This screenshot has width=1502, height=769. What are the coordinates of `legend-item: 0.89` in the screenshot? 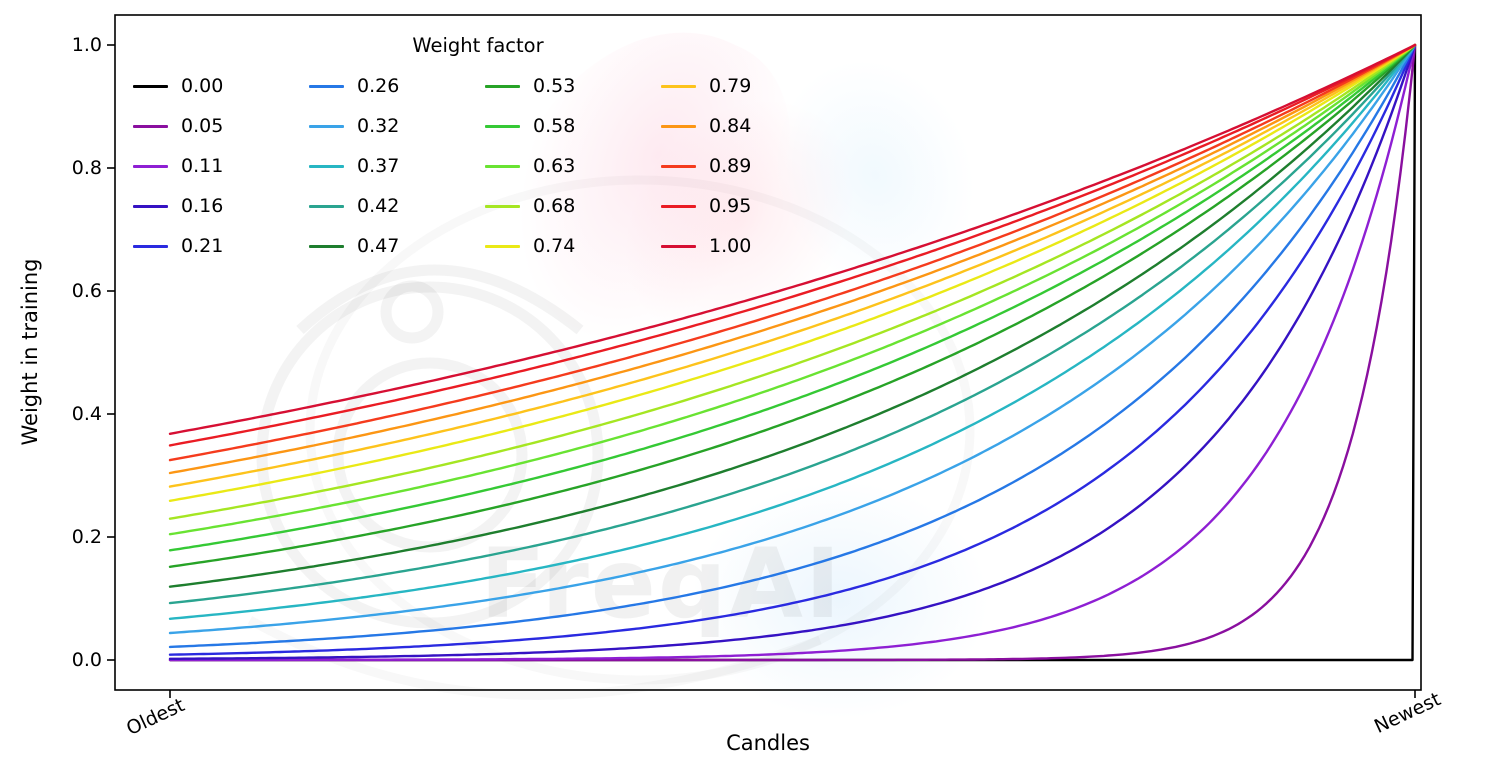 It's located at (741, 166).